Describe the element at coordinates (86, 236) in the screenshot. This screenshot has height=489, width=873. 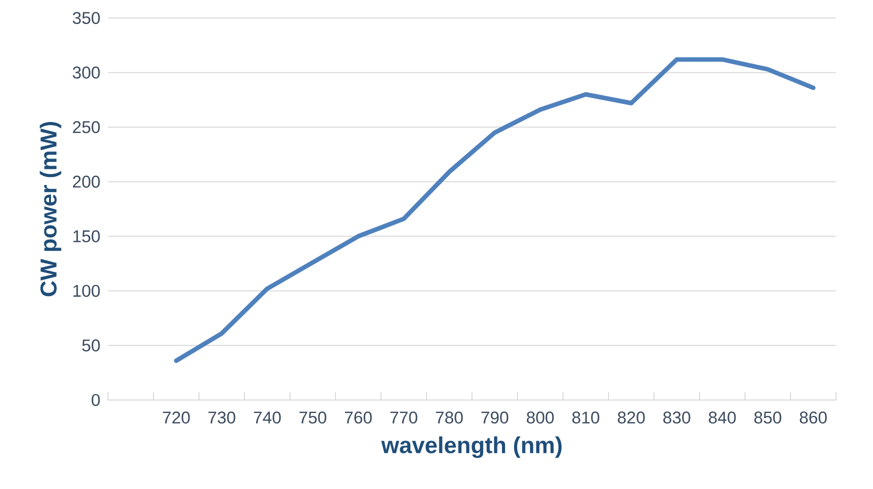
I see `y-tick-label: 150` at that location.